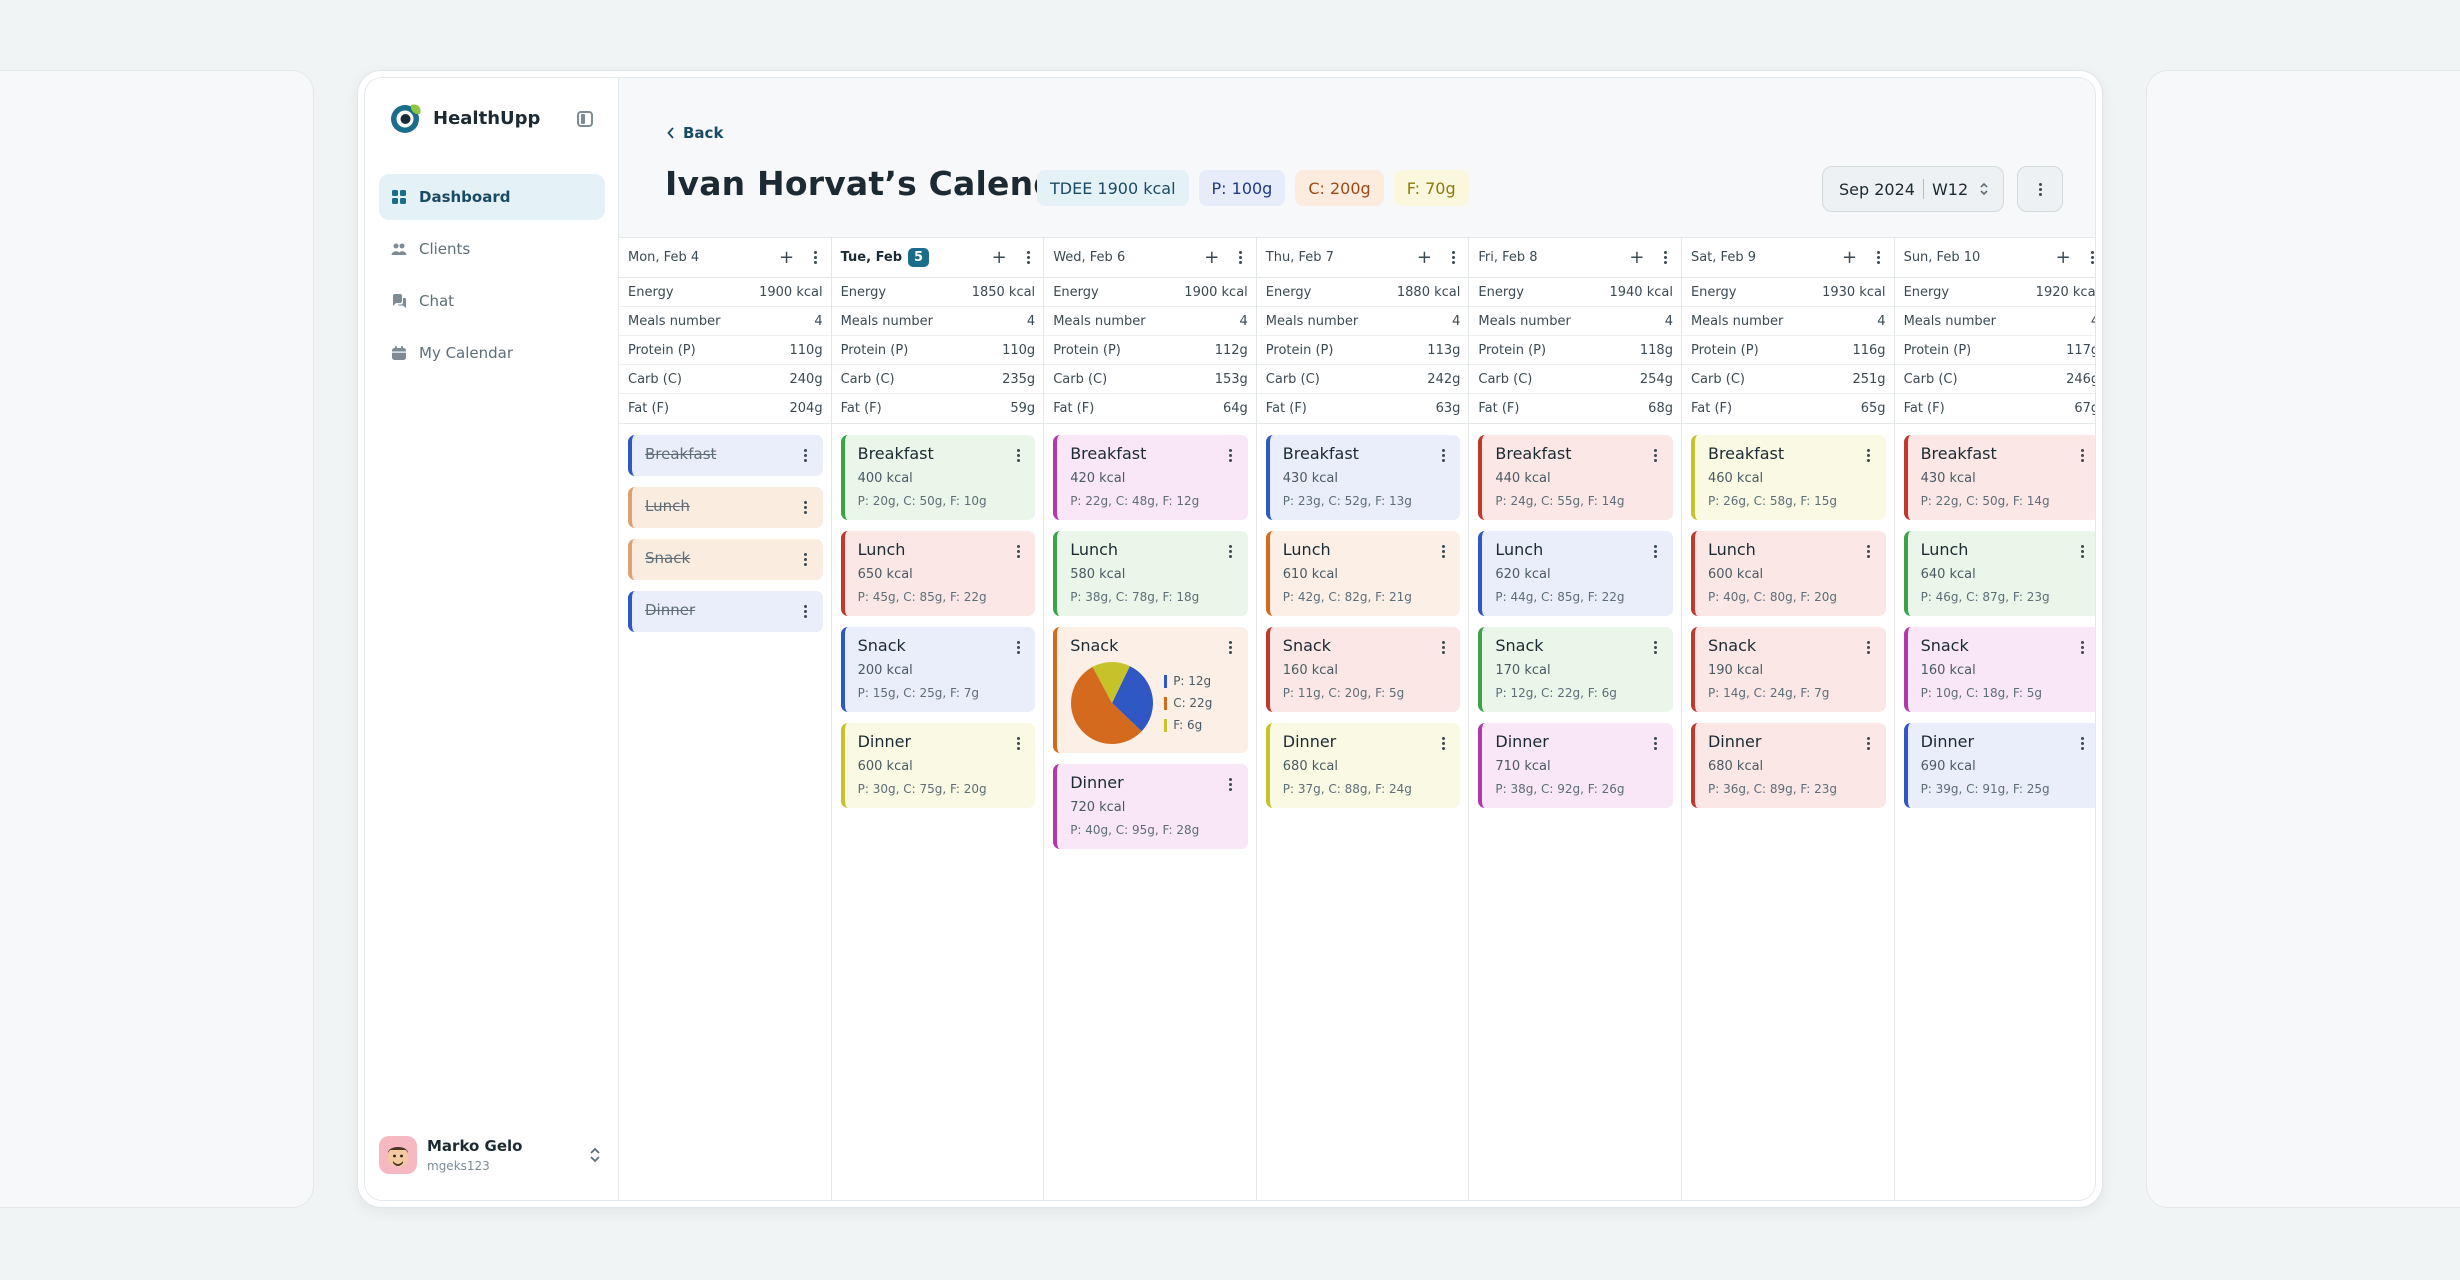  I want to click on meal-card: Dinner 600 kcal P: 30g, C: 75g, F: 20g, so click(938, 765).